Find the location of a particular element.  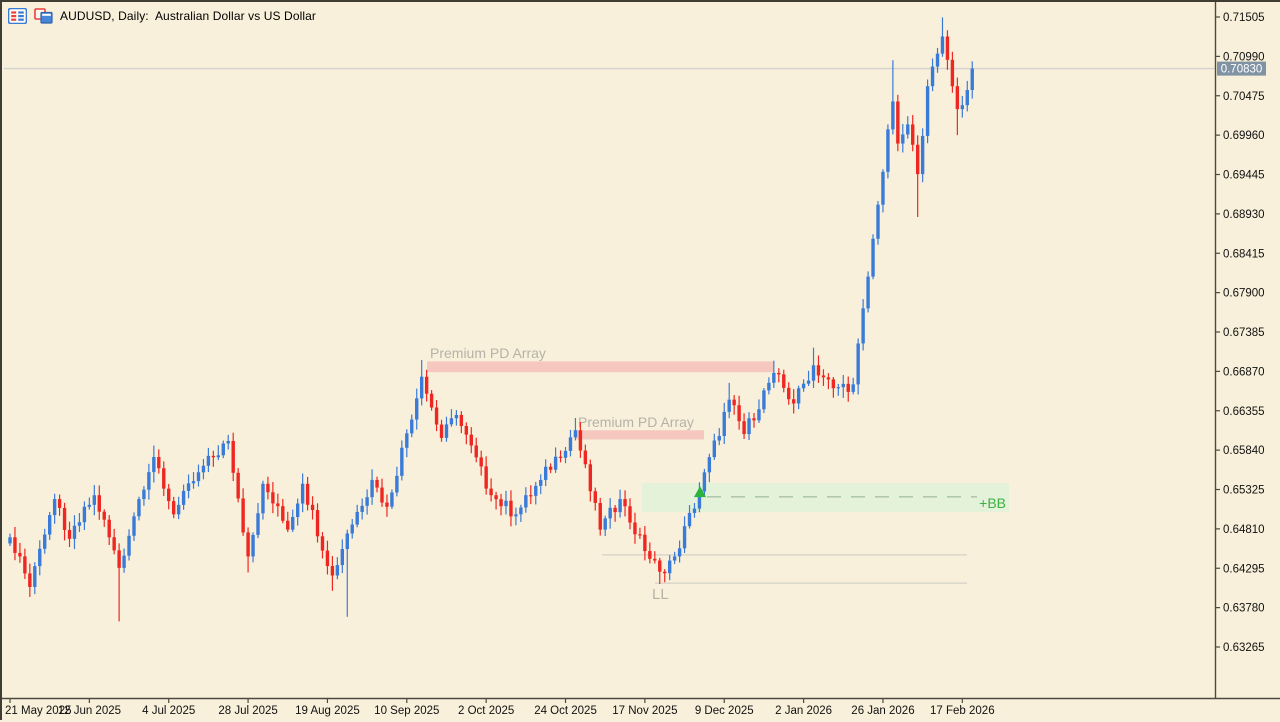

price-tick-label: 0.65840 is located at coordinates (1244, 451).